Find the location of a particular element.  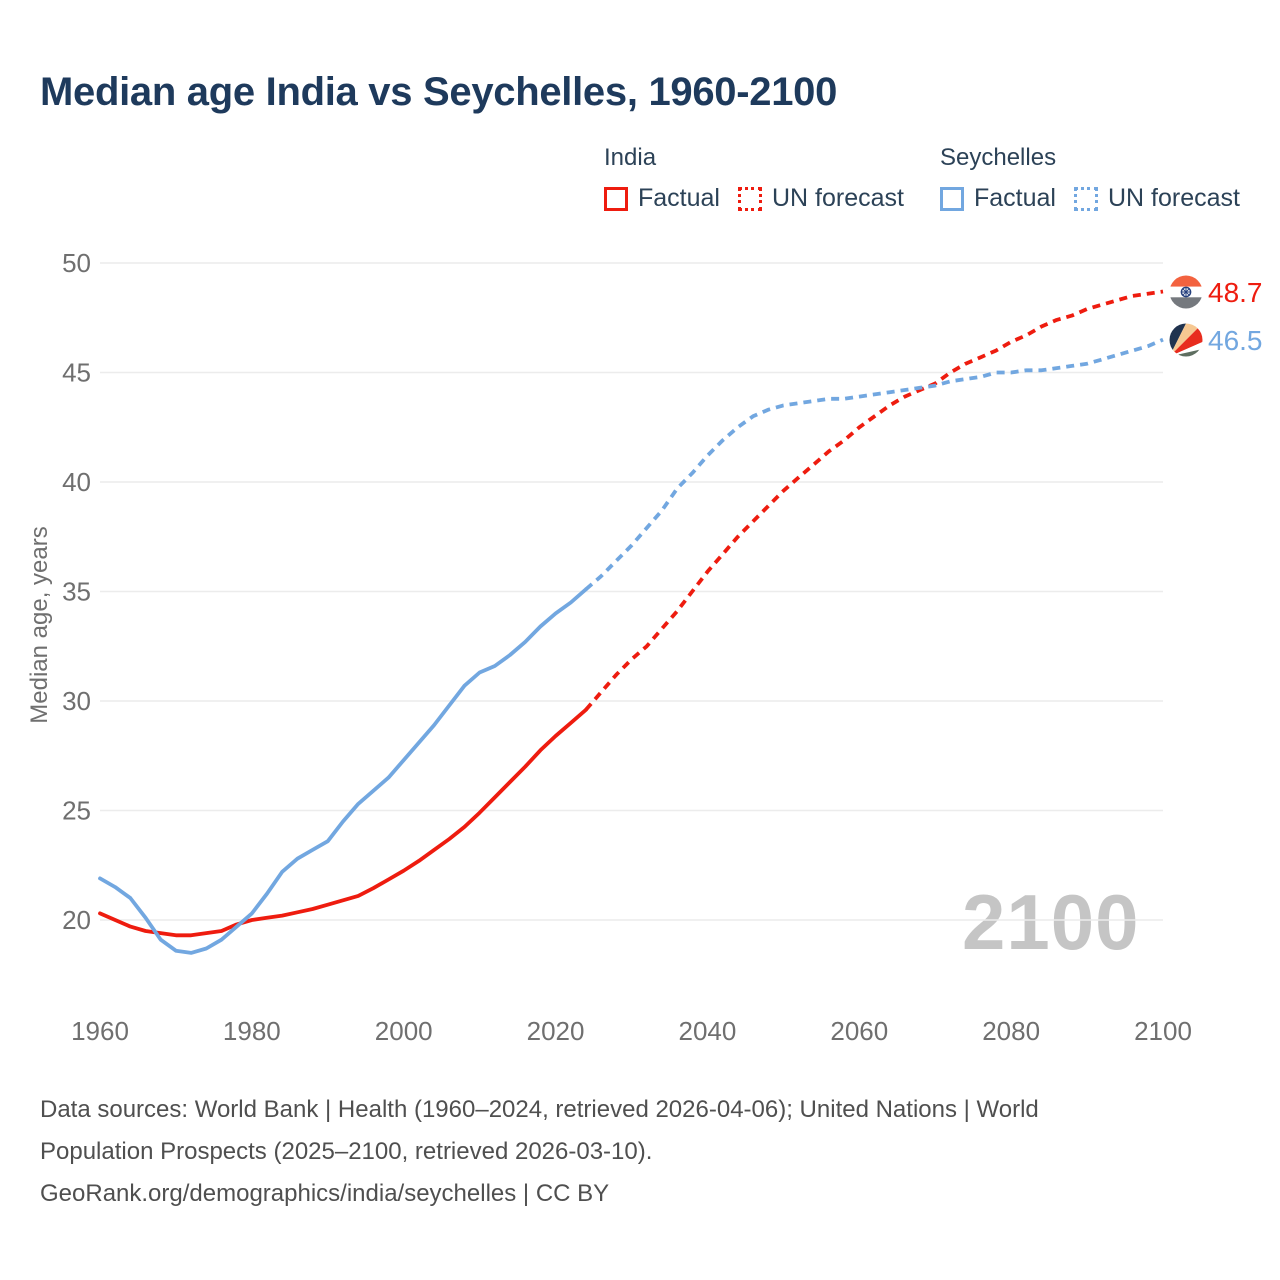

seychelles-end-value: 46.5 is located at coordinates (1235, 340).